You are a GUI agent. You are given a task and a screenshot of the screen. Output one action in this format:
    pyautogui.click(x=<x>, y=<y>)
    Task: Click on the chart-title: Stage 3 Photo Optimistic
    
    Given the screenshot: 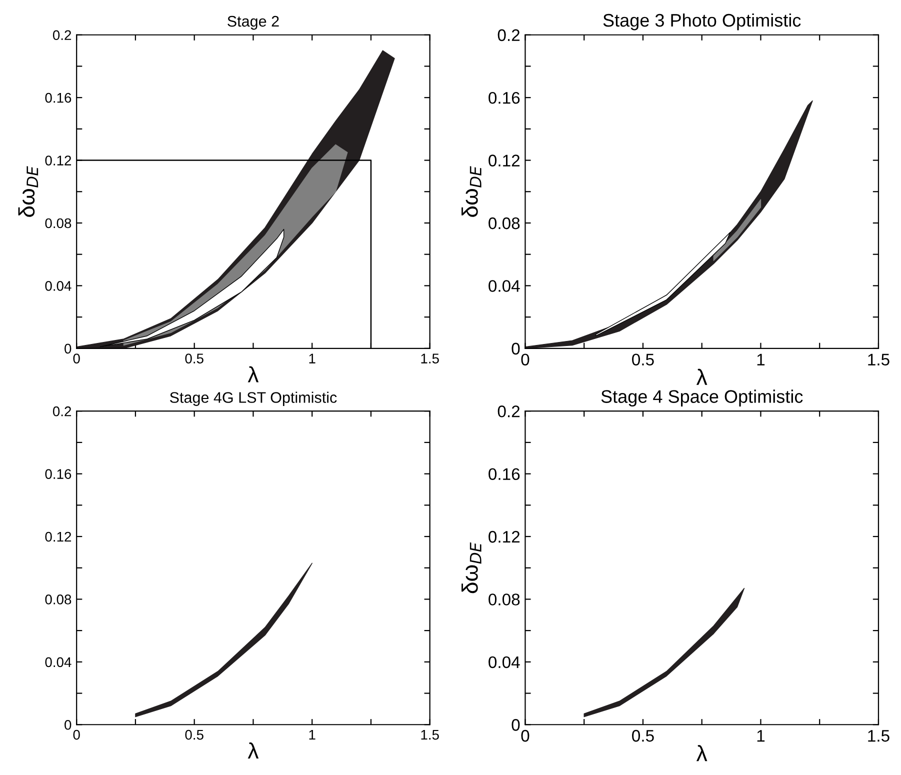 What is the action you would take?
    pyautogui.click(x=702, y=21)
    